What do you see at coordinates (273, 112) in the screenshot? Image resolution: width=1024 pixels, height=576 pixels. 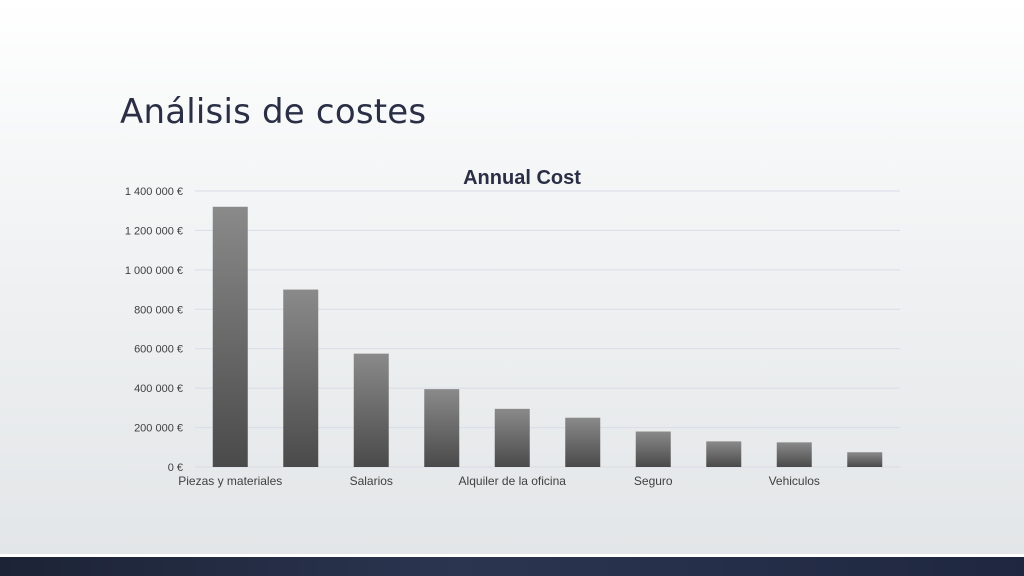 I see `slide-title: Análisis de costes` at bounding box center [273, 112].